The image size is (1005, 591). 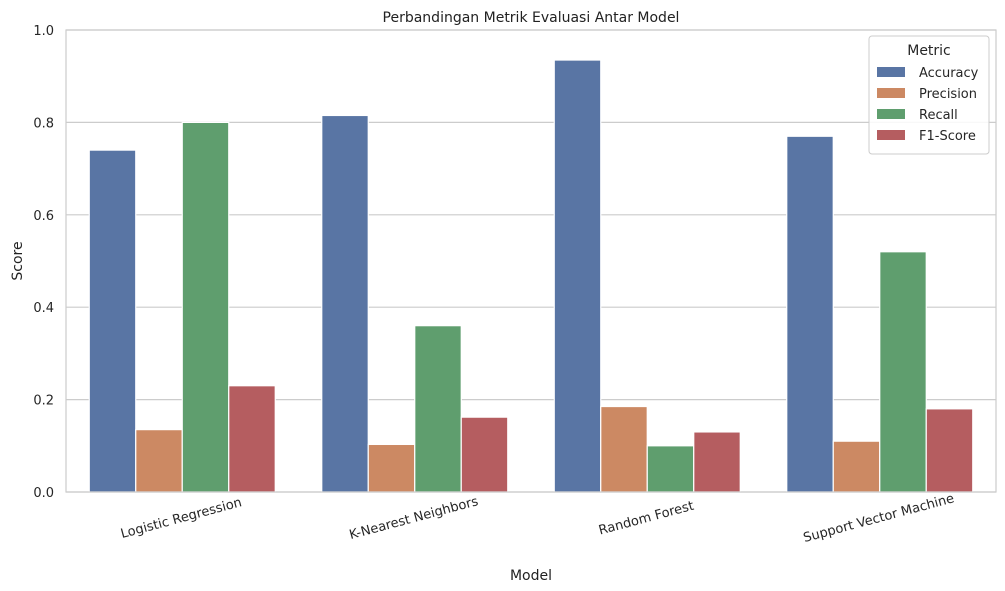 I want to click on x-axis-label: Model, so click(x=531, y=576).